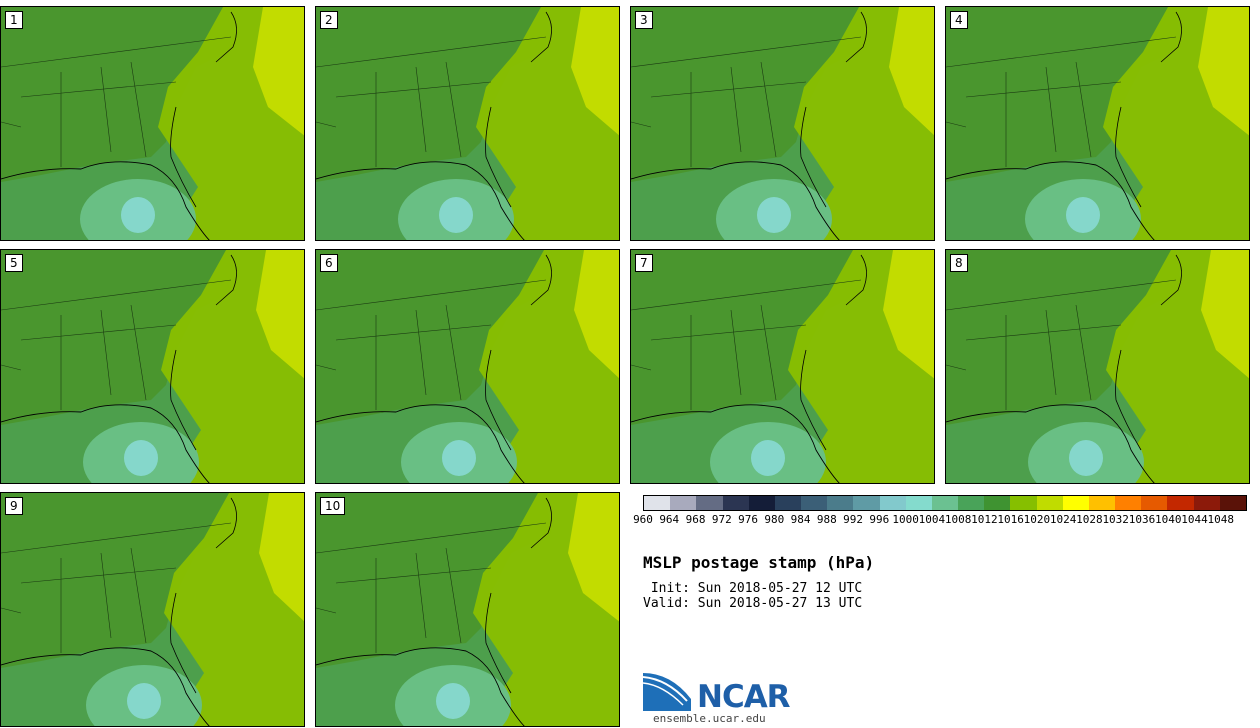  I want to click on member-number-label: 3, so click(644, 20).